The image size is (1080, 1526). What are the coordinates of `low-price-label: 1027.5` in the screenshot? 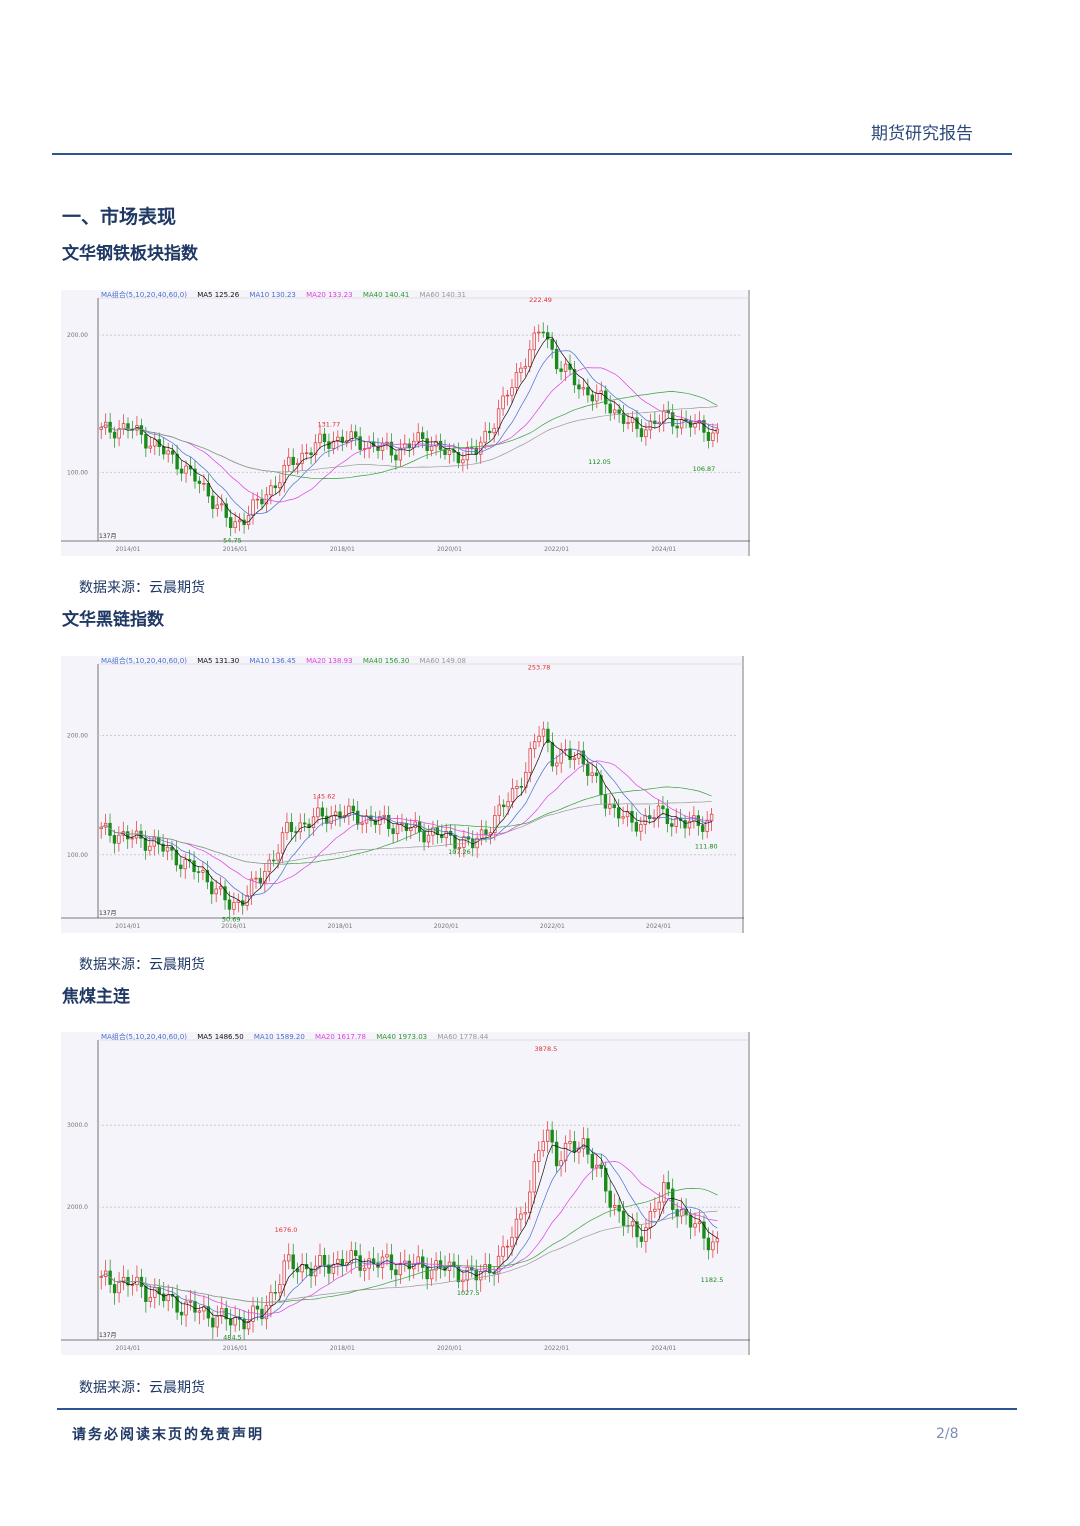 It's located at (468, 1293).